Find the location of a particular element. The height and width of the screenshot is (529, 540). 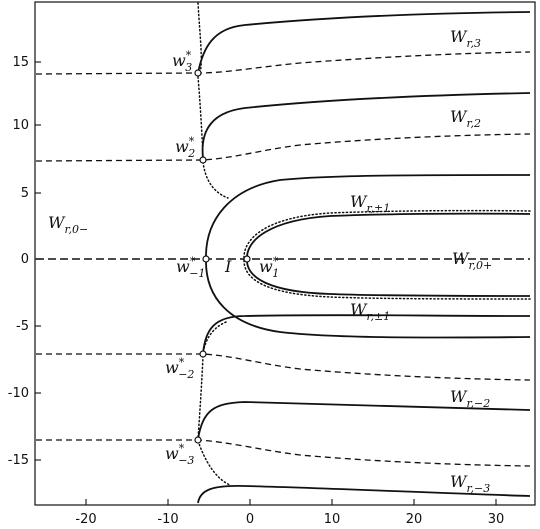

dotted-curve-m3 is located at coordinates (214, 463).